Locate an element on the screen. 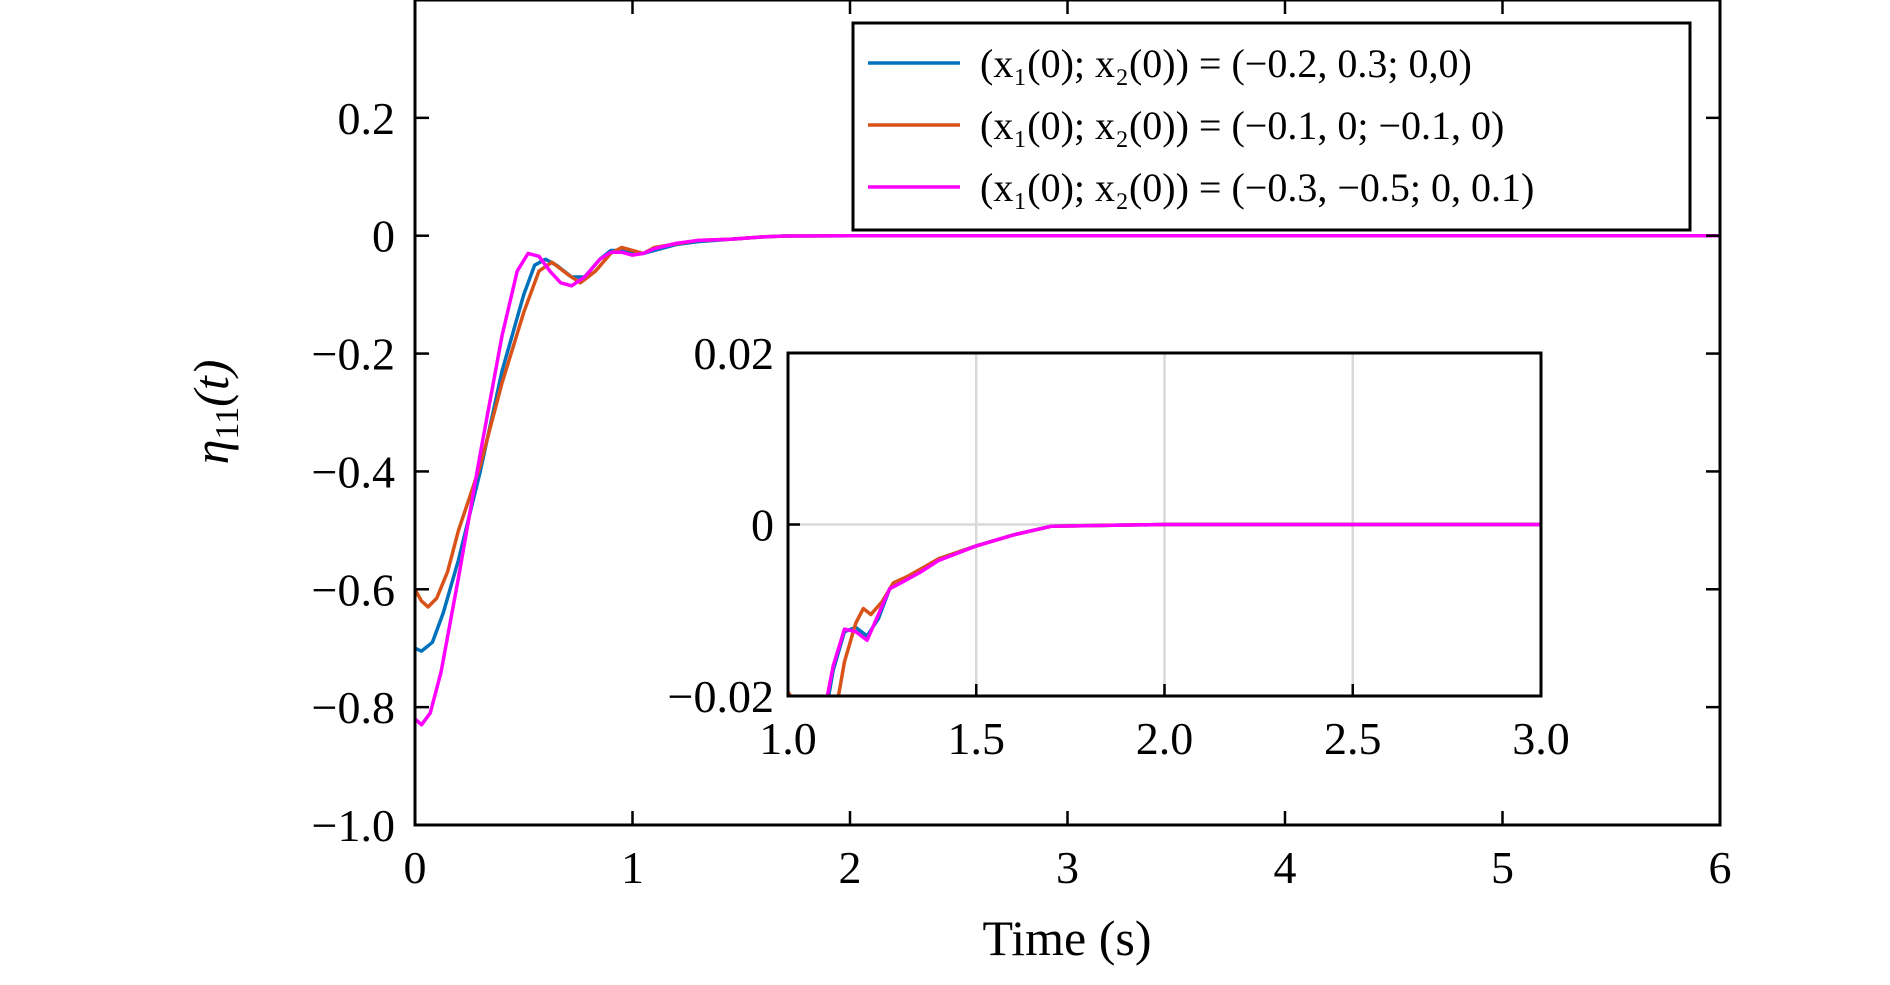 The image size is (1890, 985). inset-y-tick-label-0-02: −0.02 is located at coordinates (721, 696).